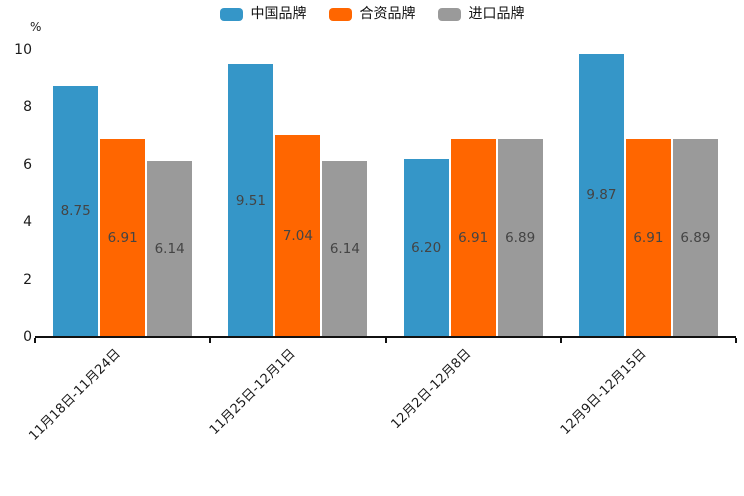 Image resolution: width=744 pixels, height=496 pixels. I want to click on x-axis-category-label: 11月18日-11月24日, so click(75, 395).